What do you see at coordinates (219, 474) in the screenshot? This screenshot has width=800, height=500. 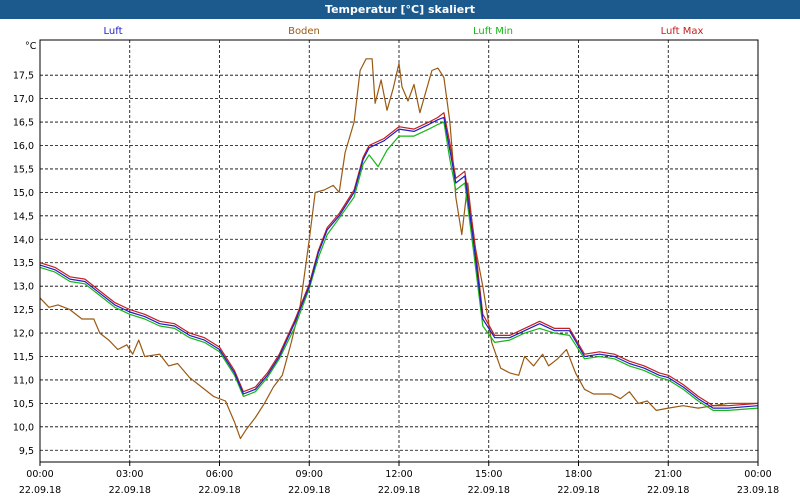 I see `x-tick-time: 06:00` at bounding box center [219, 474].